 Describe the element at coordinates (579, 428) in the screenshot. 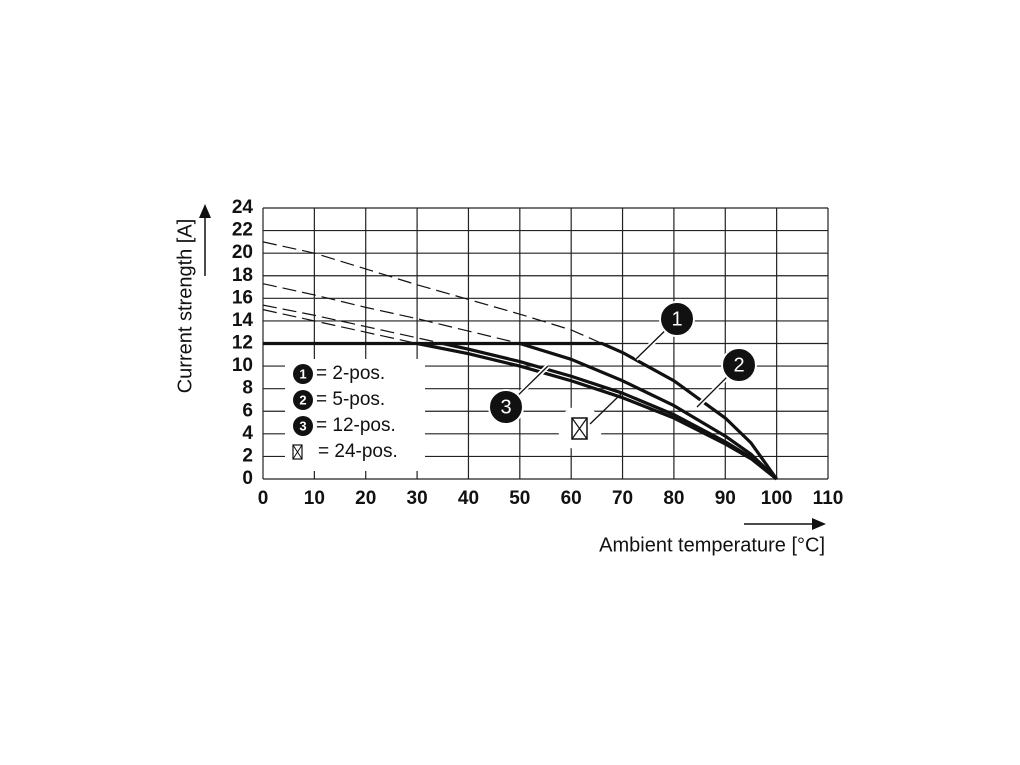

I see `callout-box-cross` at that location.